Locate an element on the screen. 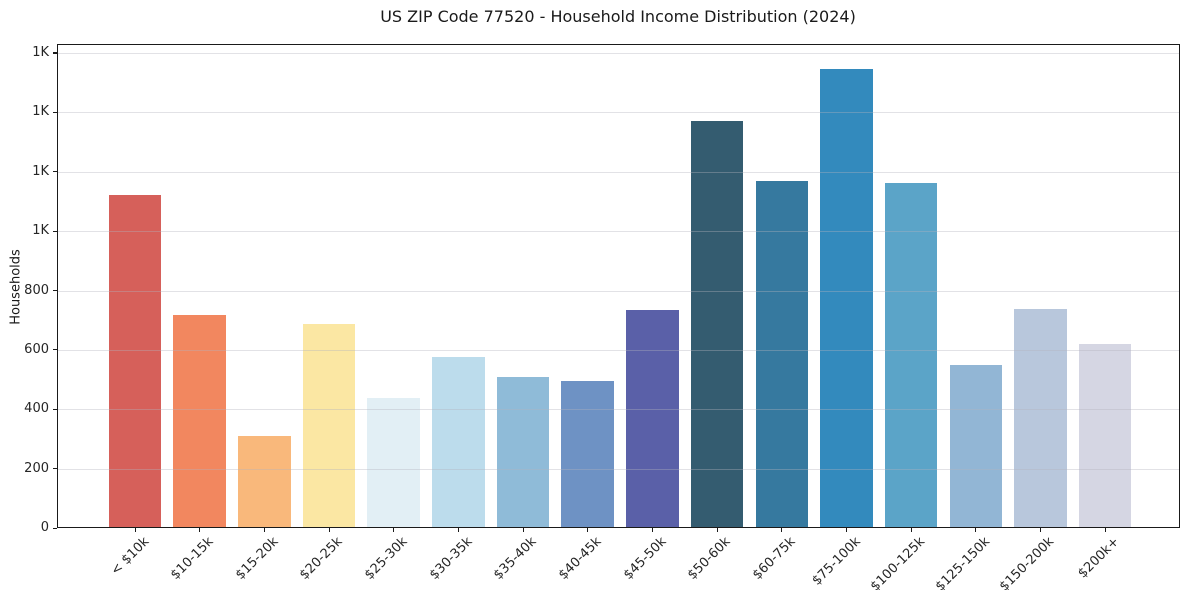 This screenshot has height=590, width=1189. x-tick-label: $60-75k is located at coordinates (774, 558).